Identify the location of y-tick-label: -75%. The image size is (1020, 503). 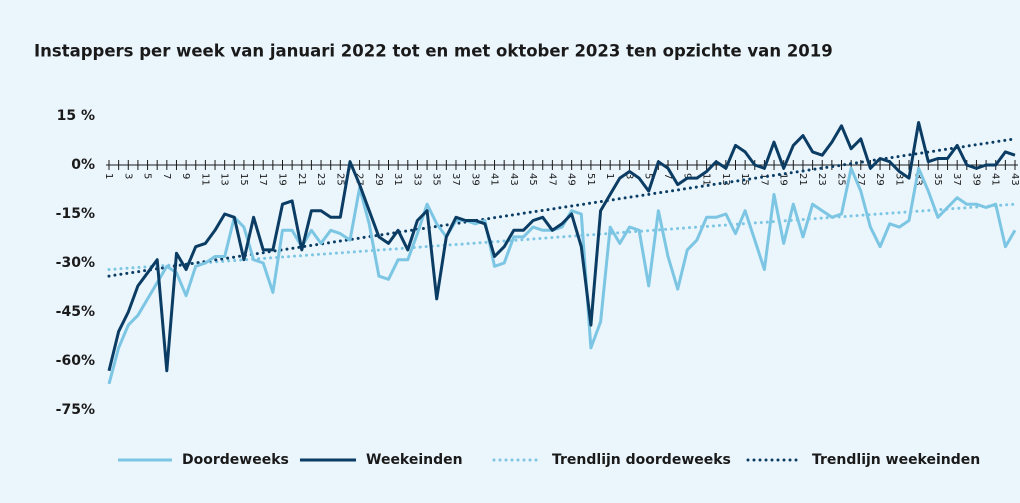
(75, 410).